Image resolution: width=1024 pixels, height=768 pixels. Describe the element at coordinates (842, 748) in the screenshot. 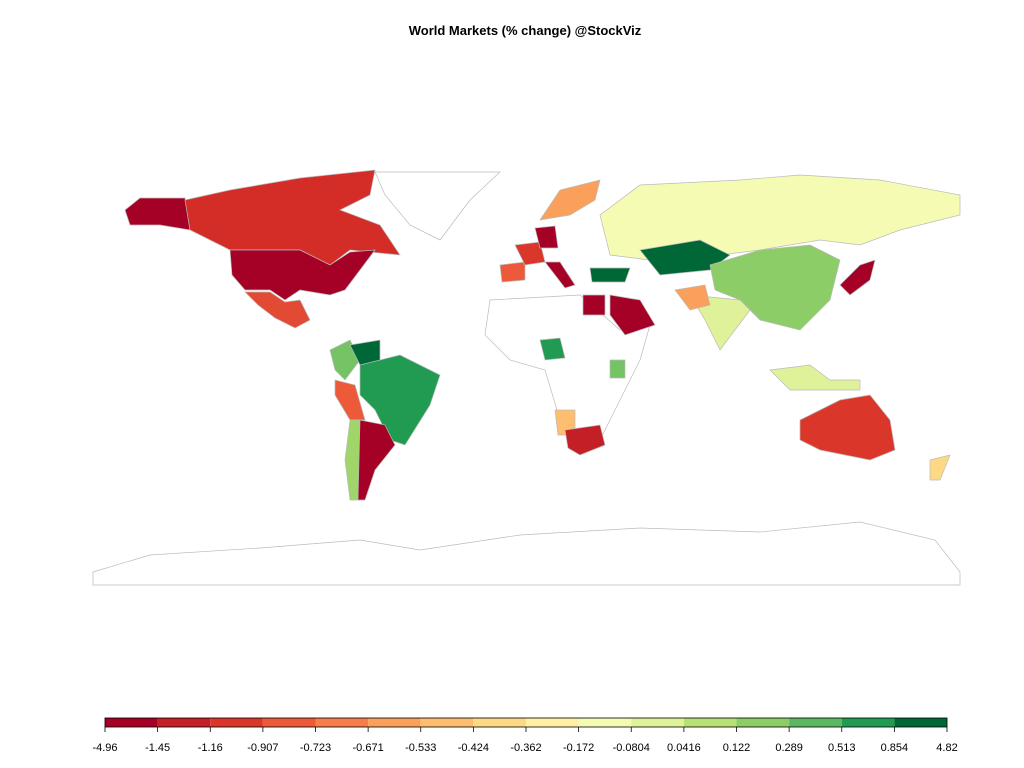

I see `legend-tick-label: 0.513` at that location.